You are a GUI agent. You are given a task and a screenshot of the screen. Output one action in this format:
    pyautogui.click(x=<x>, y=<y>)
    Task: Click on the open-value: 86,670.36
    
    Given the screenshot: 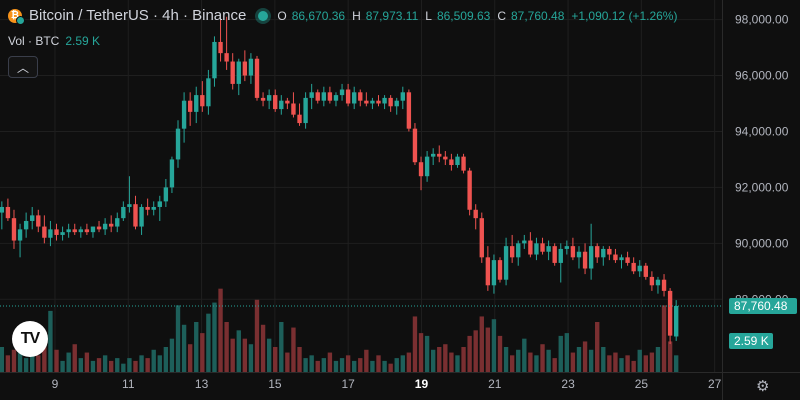 What is the action you would take?
    pyautogui.click(x=318, y=15)
    